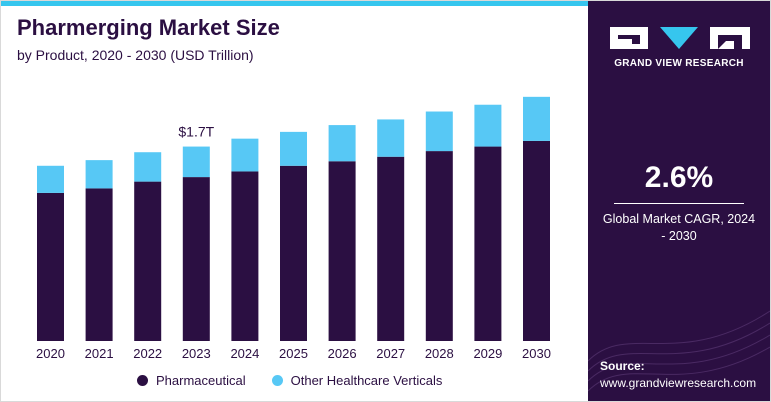 Image resolution: width=771 pixels, height=402 pixels. Describe the element at coordinates (390, 353) in the screenshot. I see `x-tick-label-2027: 2027` at that location.